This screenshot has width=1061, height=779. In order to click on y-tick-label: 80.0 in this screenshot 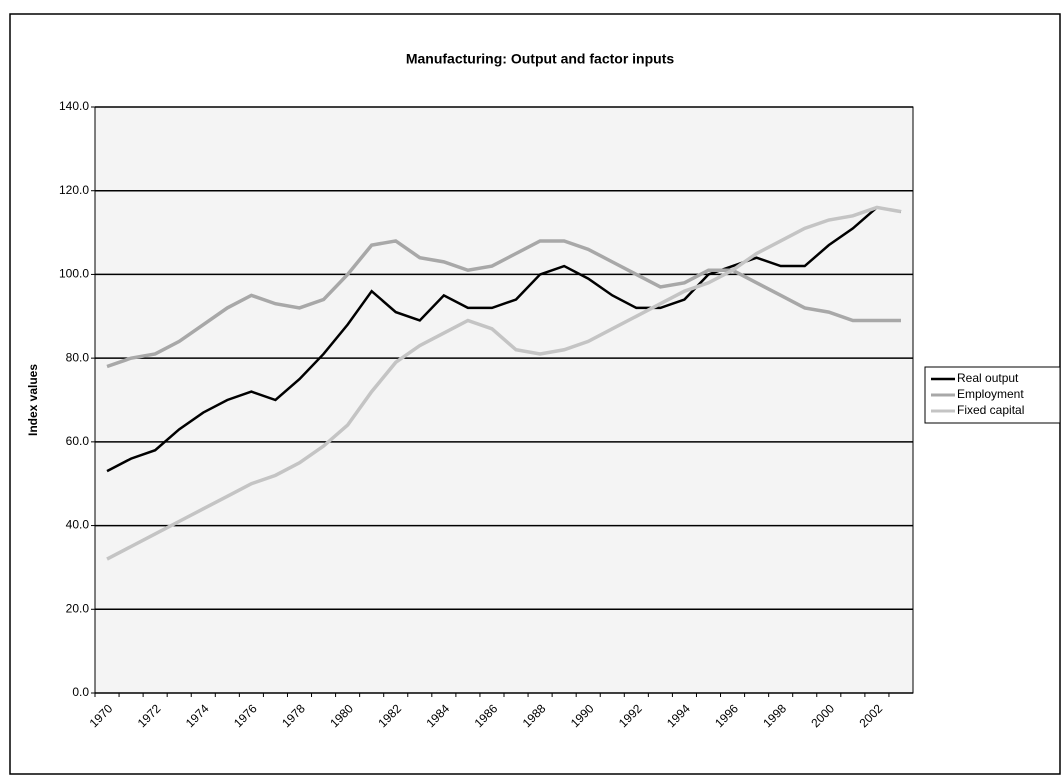, I will do `click(78, 357)`.